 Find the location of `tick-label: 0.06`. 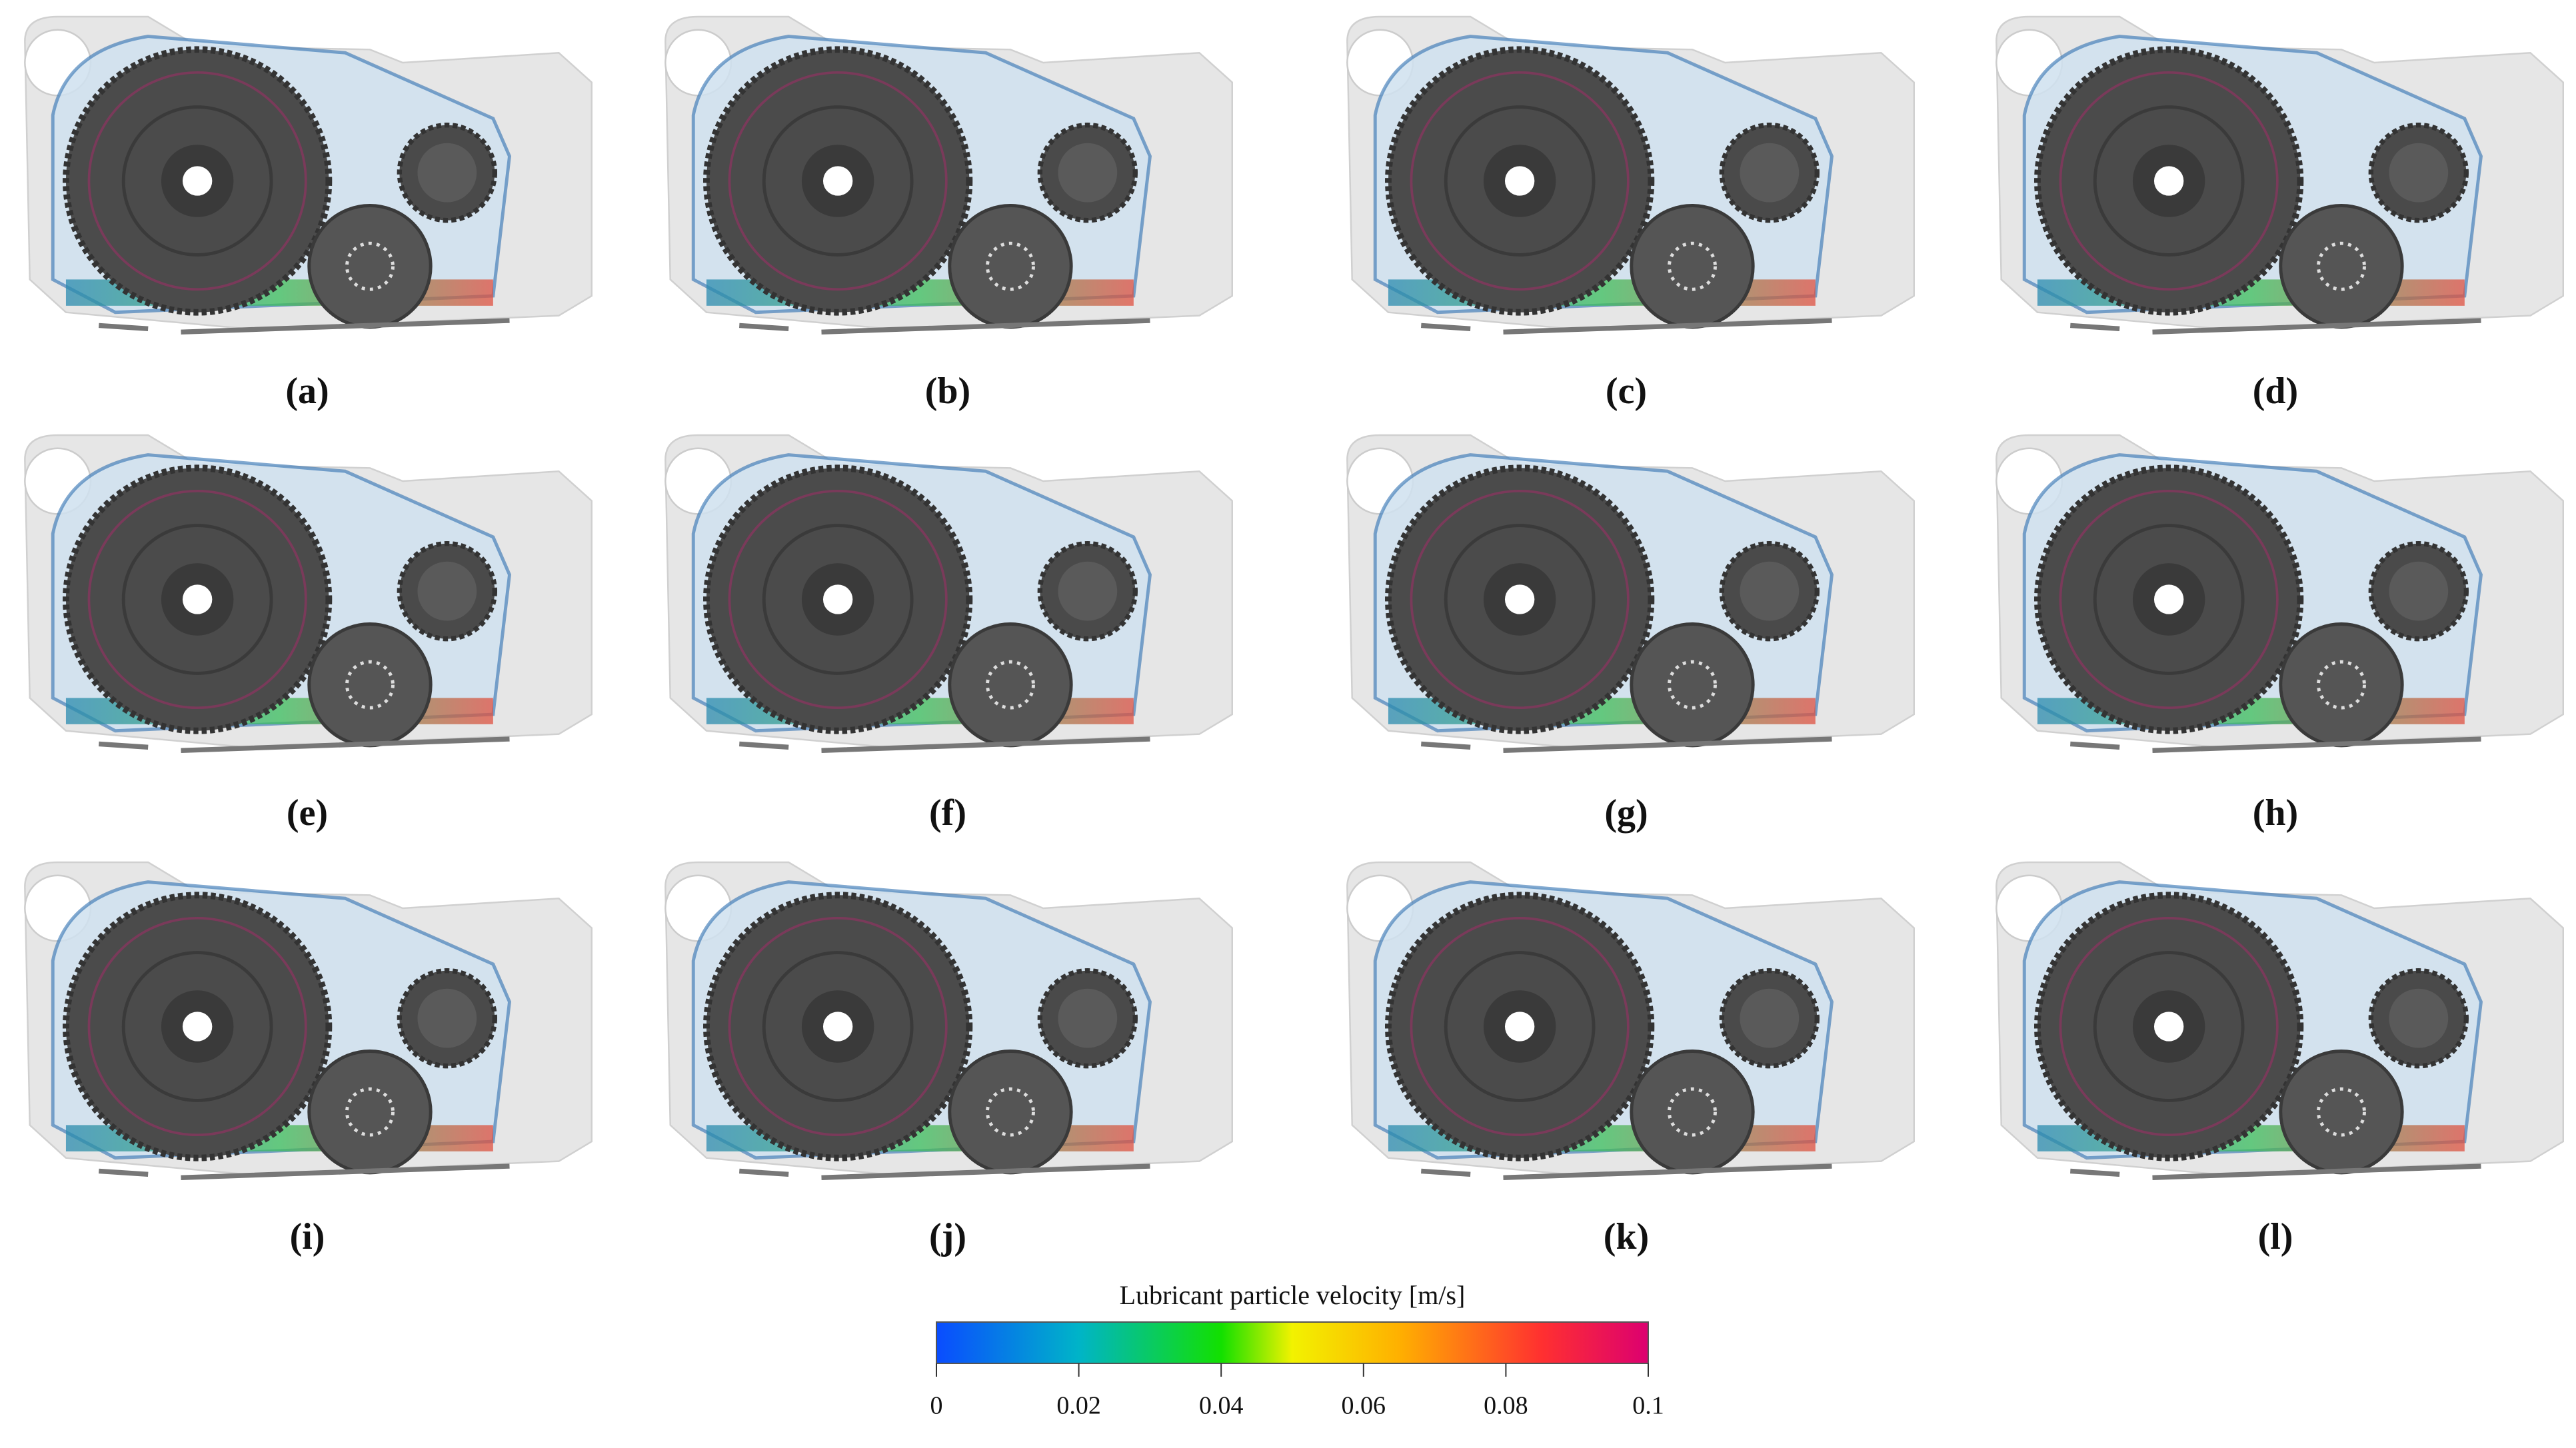

tick-label: 0.06 is located at coordinates (1364, 1406).